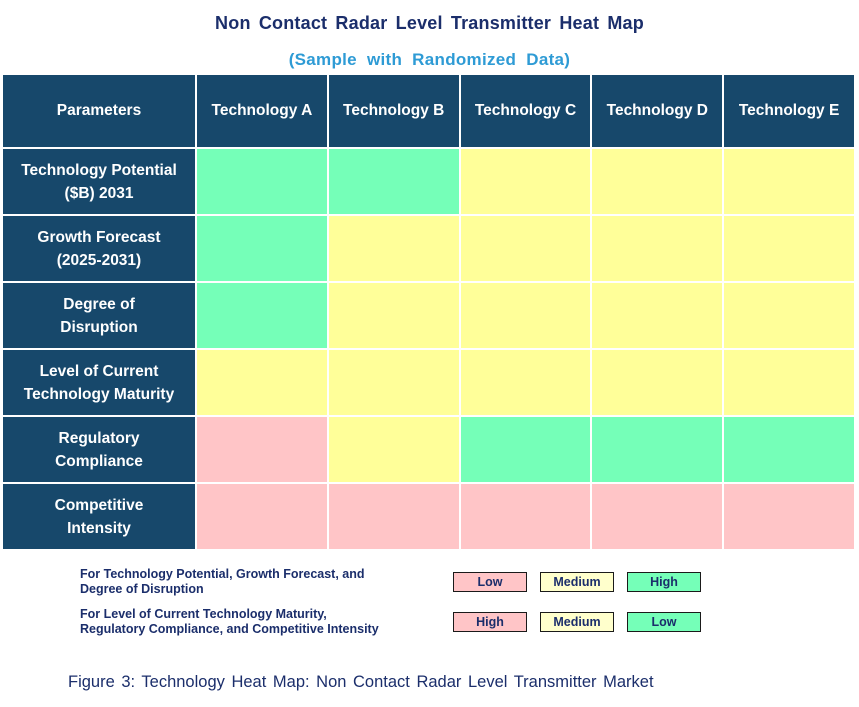  I want to click on row-label: Degree of Disruption, so click(99, 315).